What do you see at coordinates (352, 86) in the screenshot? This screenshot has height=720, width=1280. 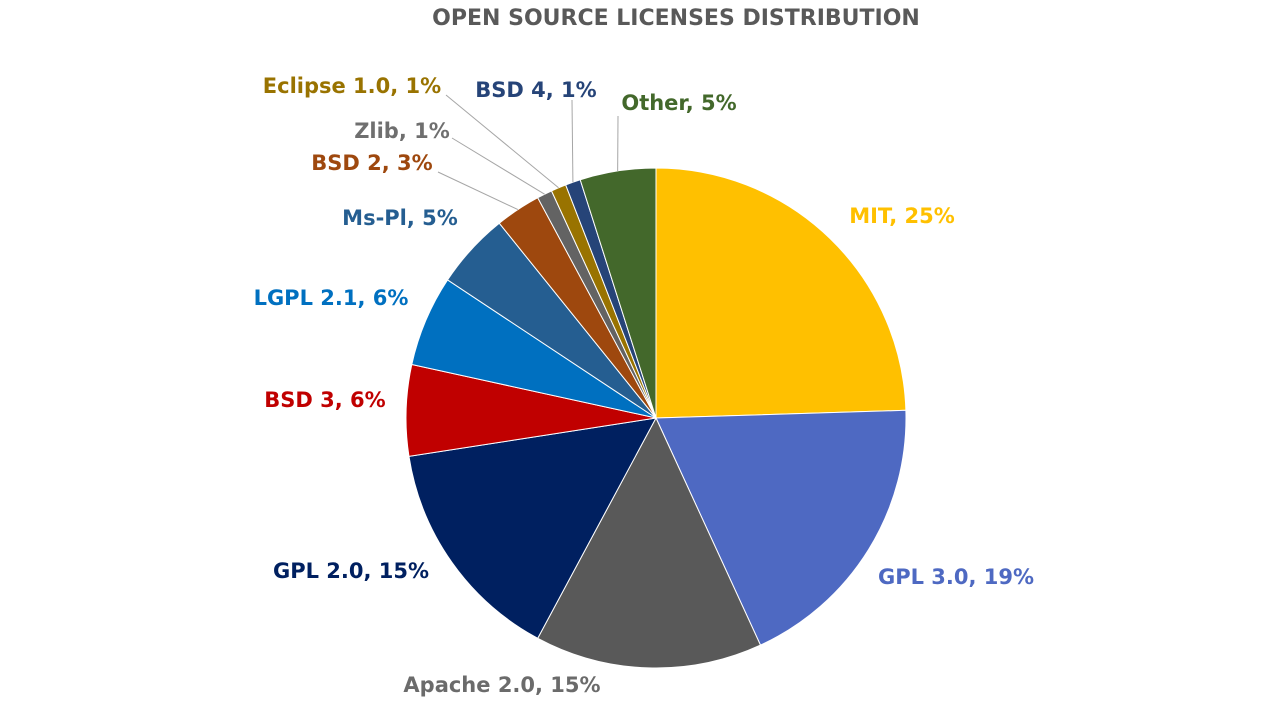 I see `data-label: Eclipse 1.0, 1%` at bounding box center [352, 86].